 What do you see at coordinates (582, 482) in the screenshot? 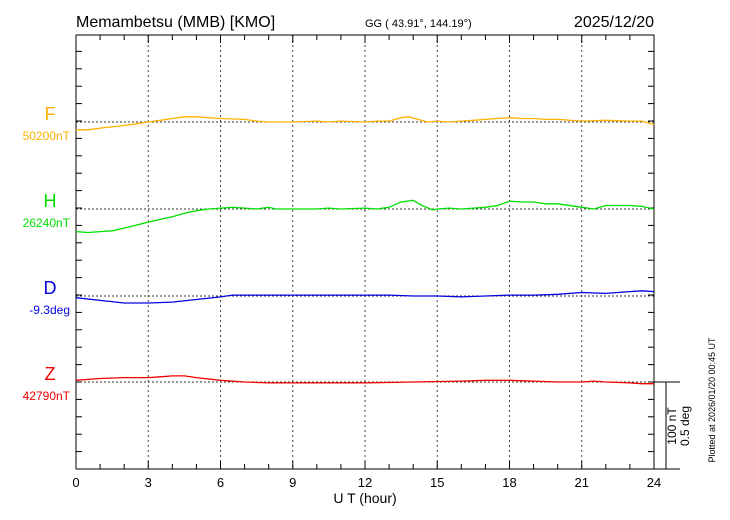
I see `x-tick-label: 21` at bounding box center [582, 482].